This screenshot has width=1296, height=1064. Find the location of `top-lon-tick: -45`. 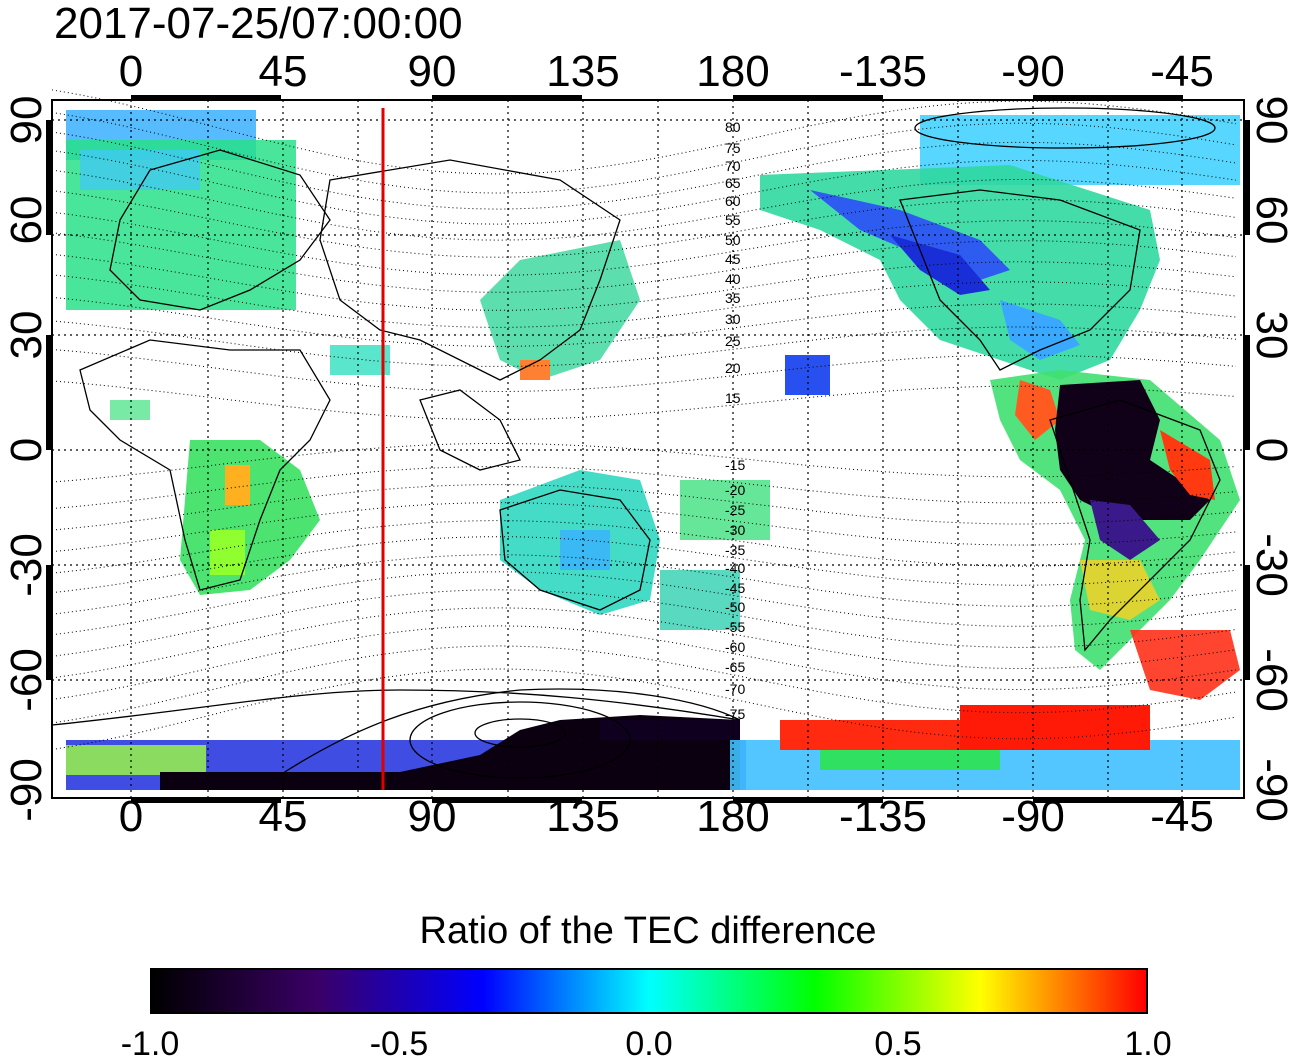

top-lon-tick: -45 is located at coordinates (1182, 71).